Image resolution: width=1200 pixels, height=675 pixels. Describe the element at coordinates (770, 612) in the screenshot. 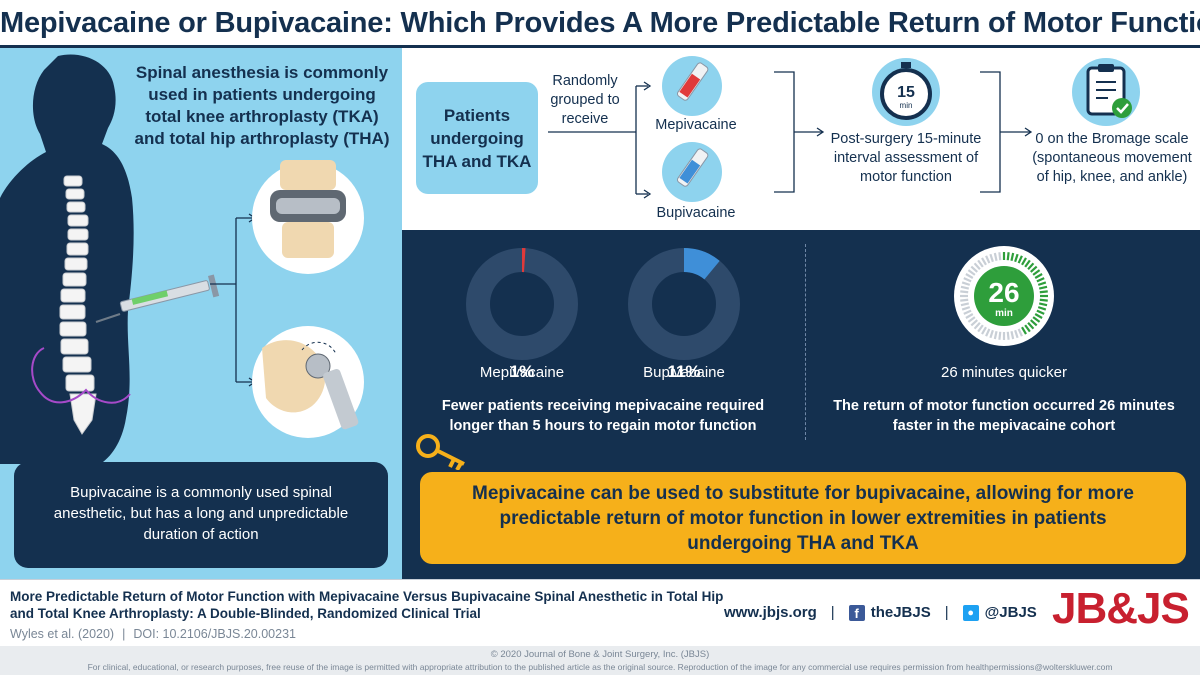

I see `website-link: www.jbjs.org` at that location.